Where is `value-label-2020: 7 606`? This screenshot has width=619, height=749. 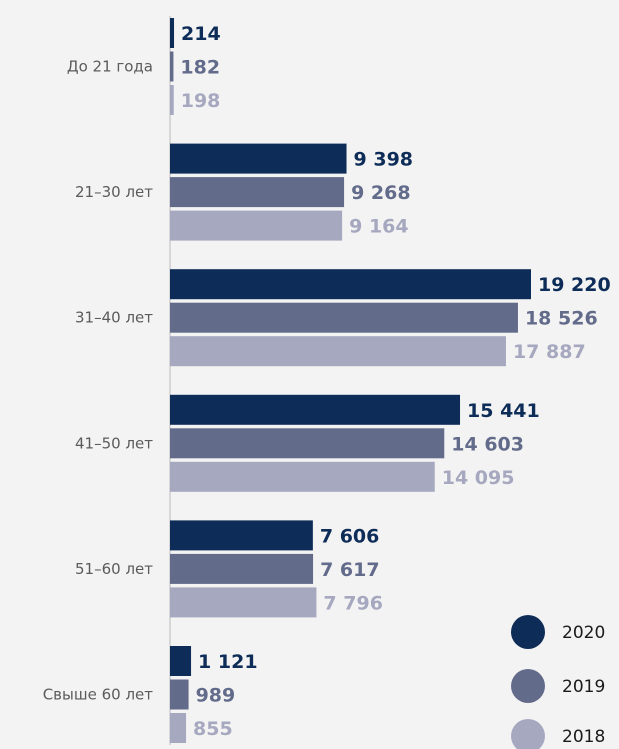
value-label-2020: 7 606 is located at coordinates (350, 536).